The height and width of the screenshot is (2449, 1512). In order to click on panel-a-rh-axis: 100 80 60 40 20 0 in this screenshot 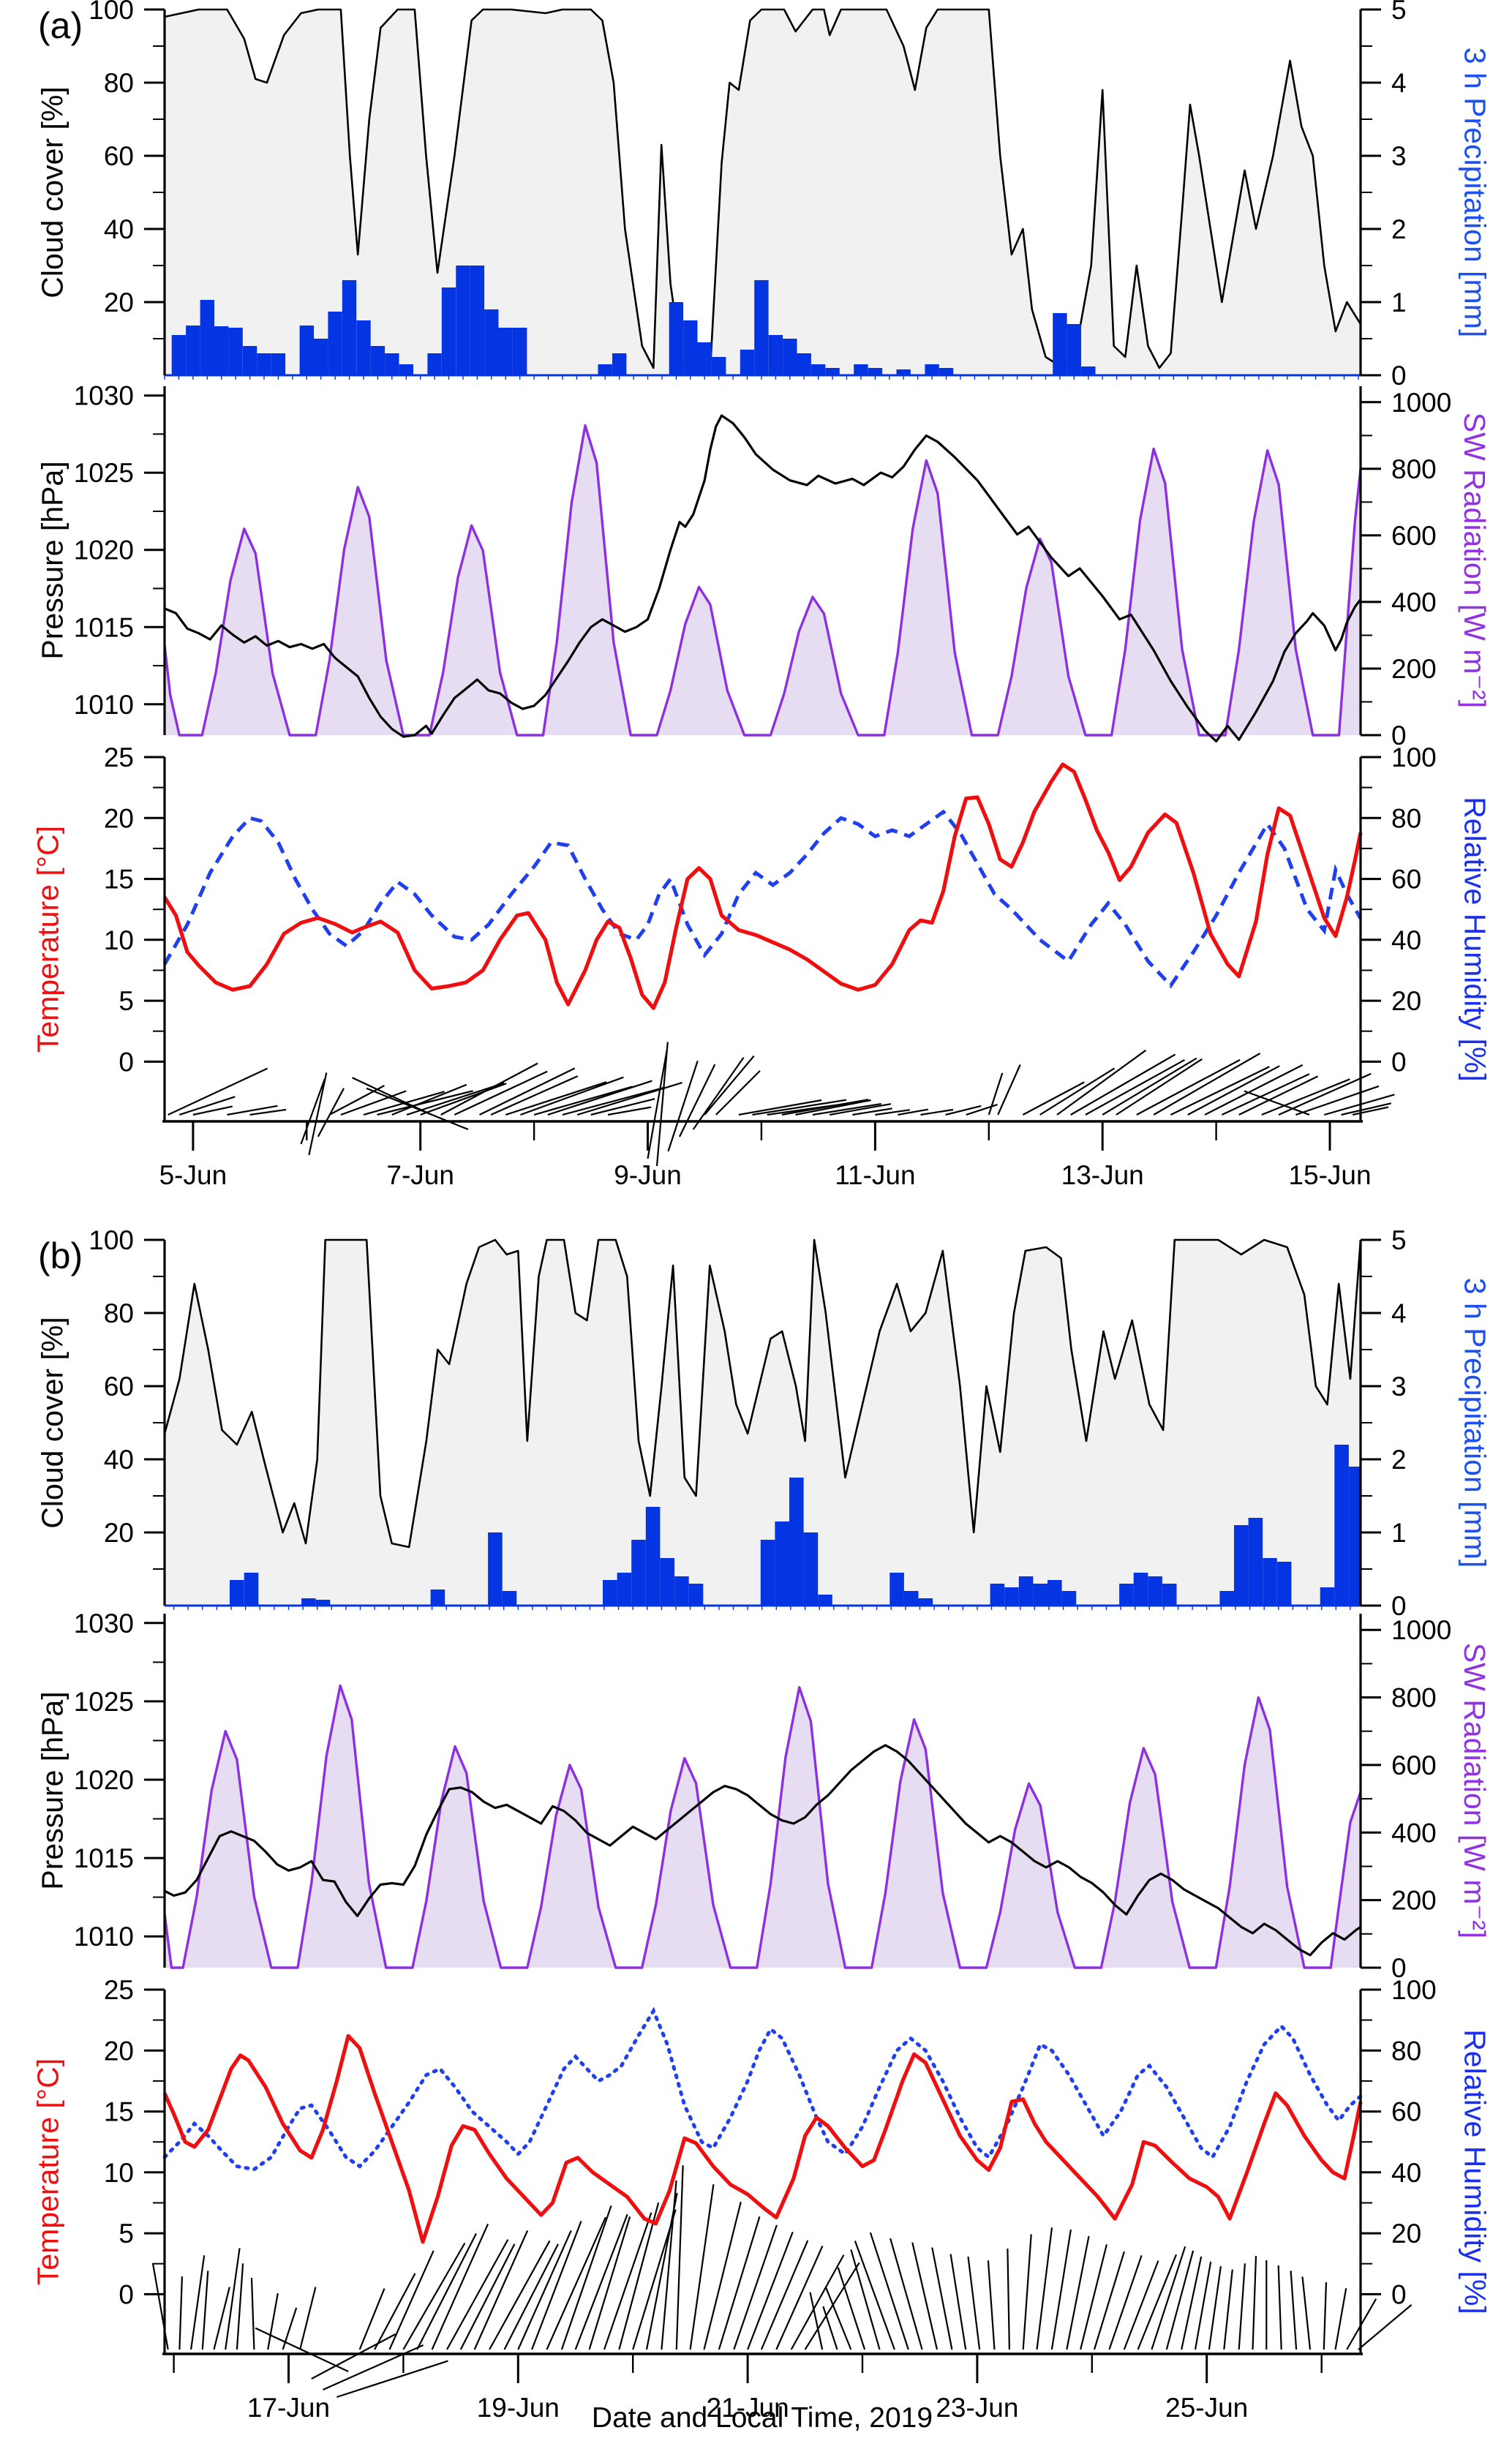, I will do `click(1398, 931)`.